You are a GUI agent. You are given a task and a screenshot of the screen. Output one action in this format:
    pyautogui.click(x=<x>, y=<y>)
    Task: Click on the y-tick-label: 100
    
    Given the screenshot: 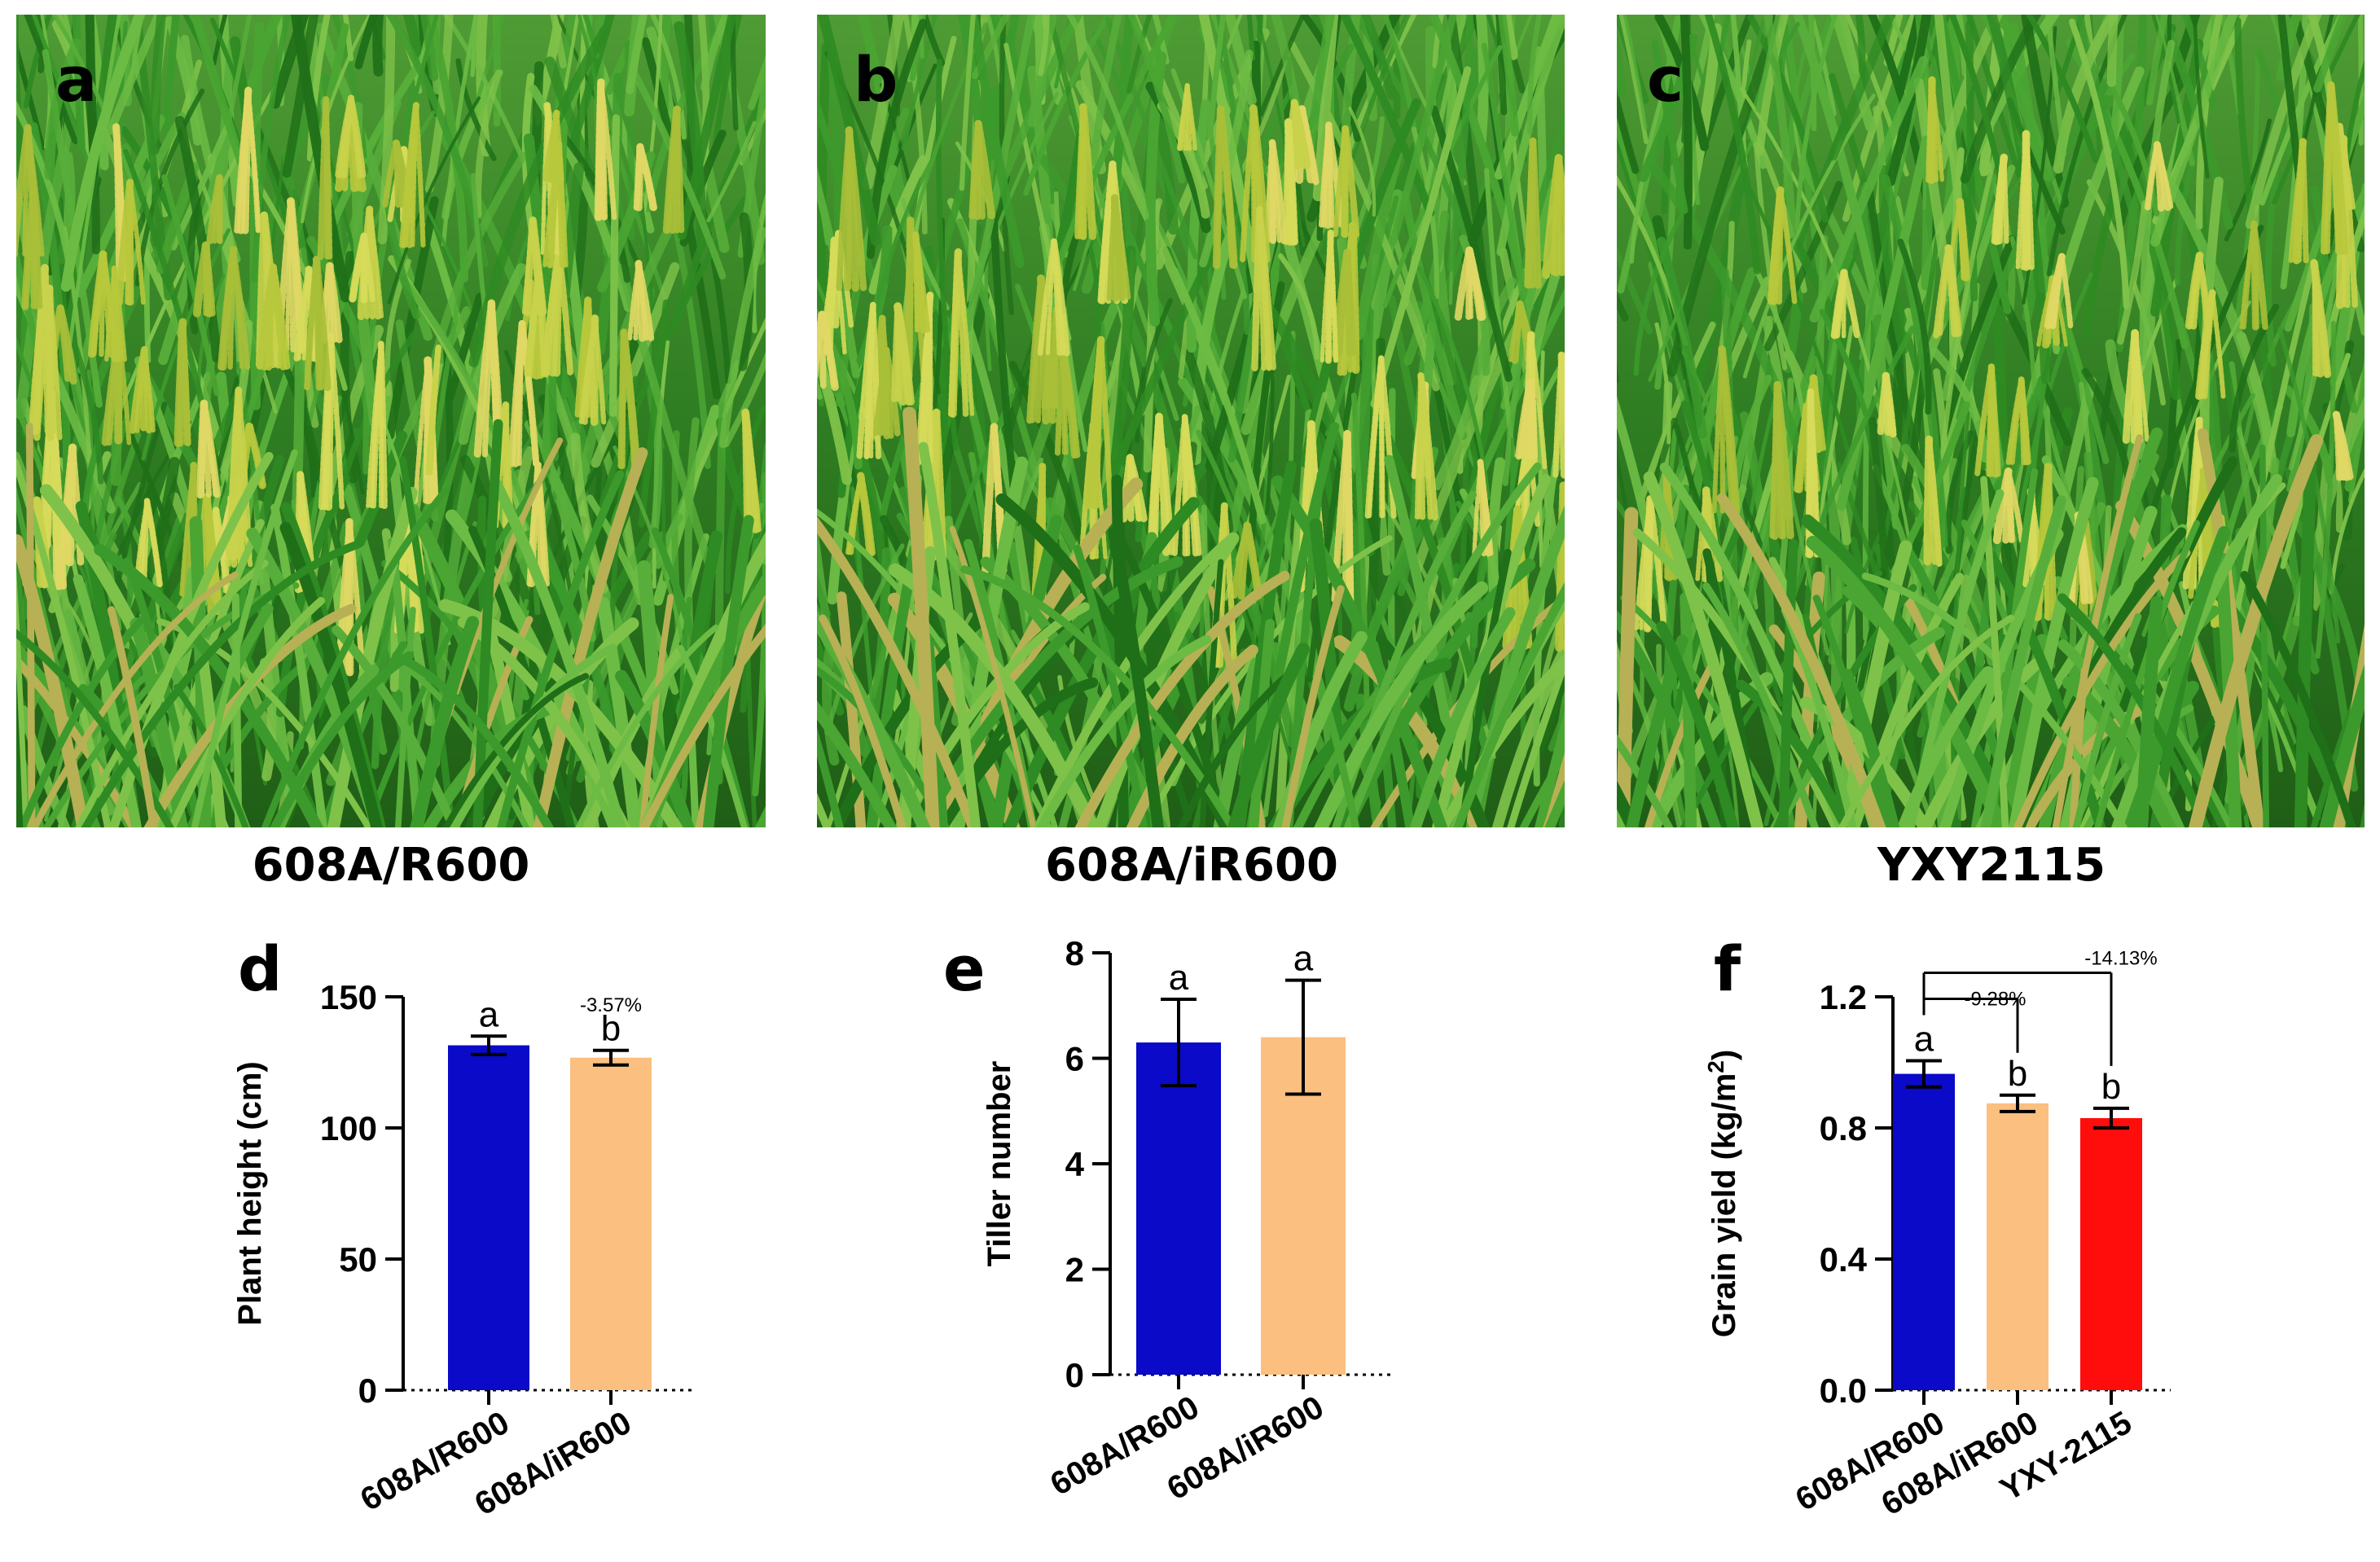 What is the action you would take?
    pyautogui.click(x=349, y=1128)
    